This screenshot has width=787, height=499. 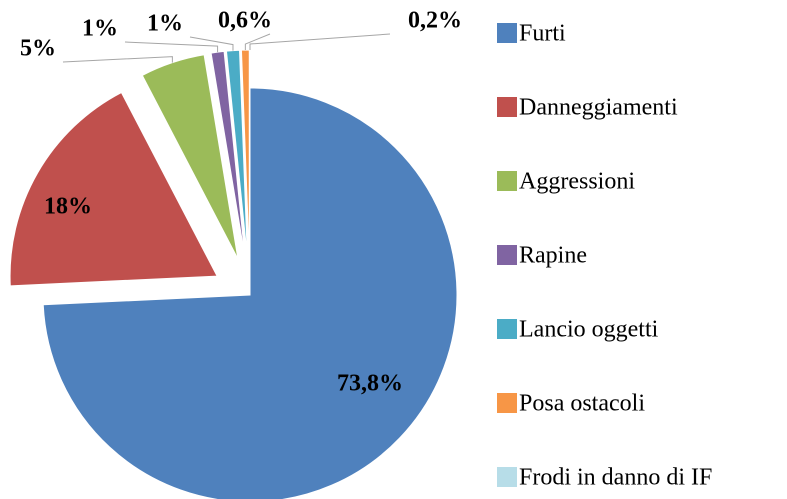 What do you see at coordinates (245, 21) in the screenshot?
I see `data-label: 0,6%` at bounding box center [245, 21].